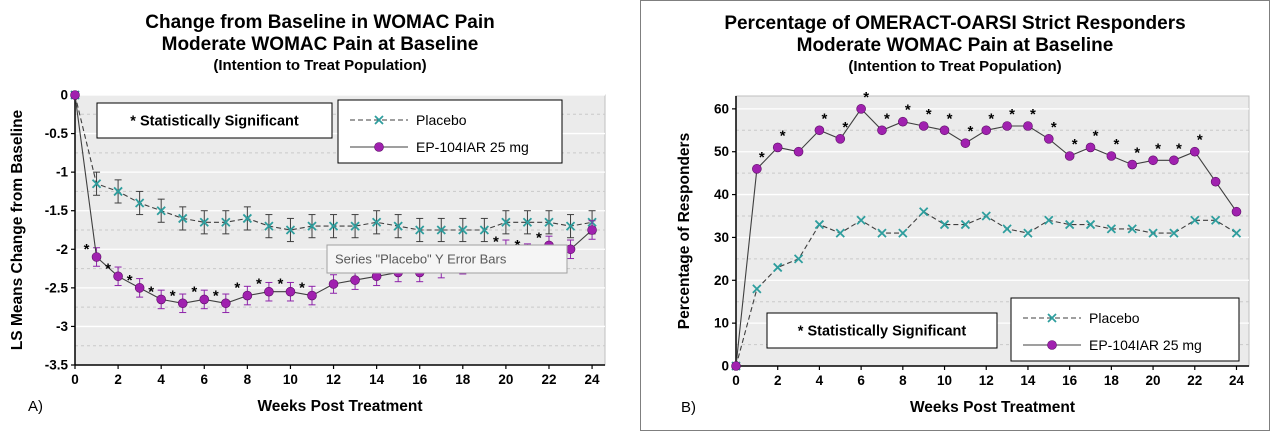 The image size is (1270, 431). What do you see at coordinates (248, 379) in the screenshot?
I see `x-tick-label: 8` at bounding box center [248, 379].